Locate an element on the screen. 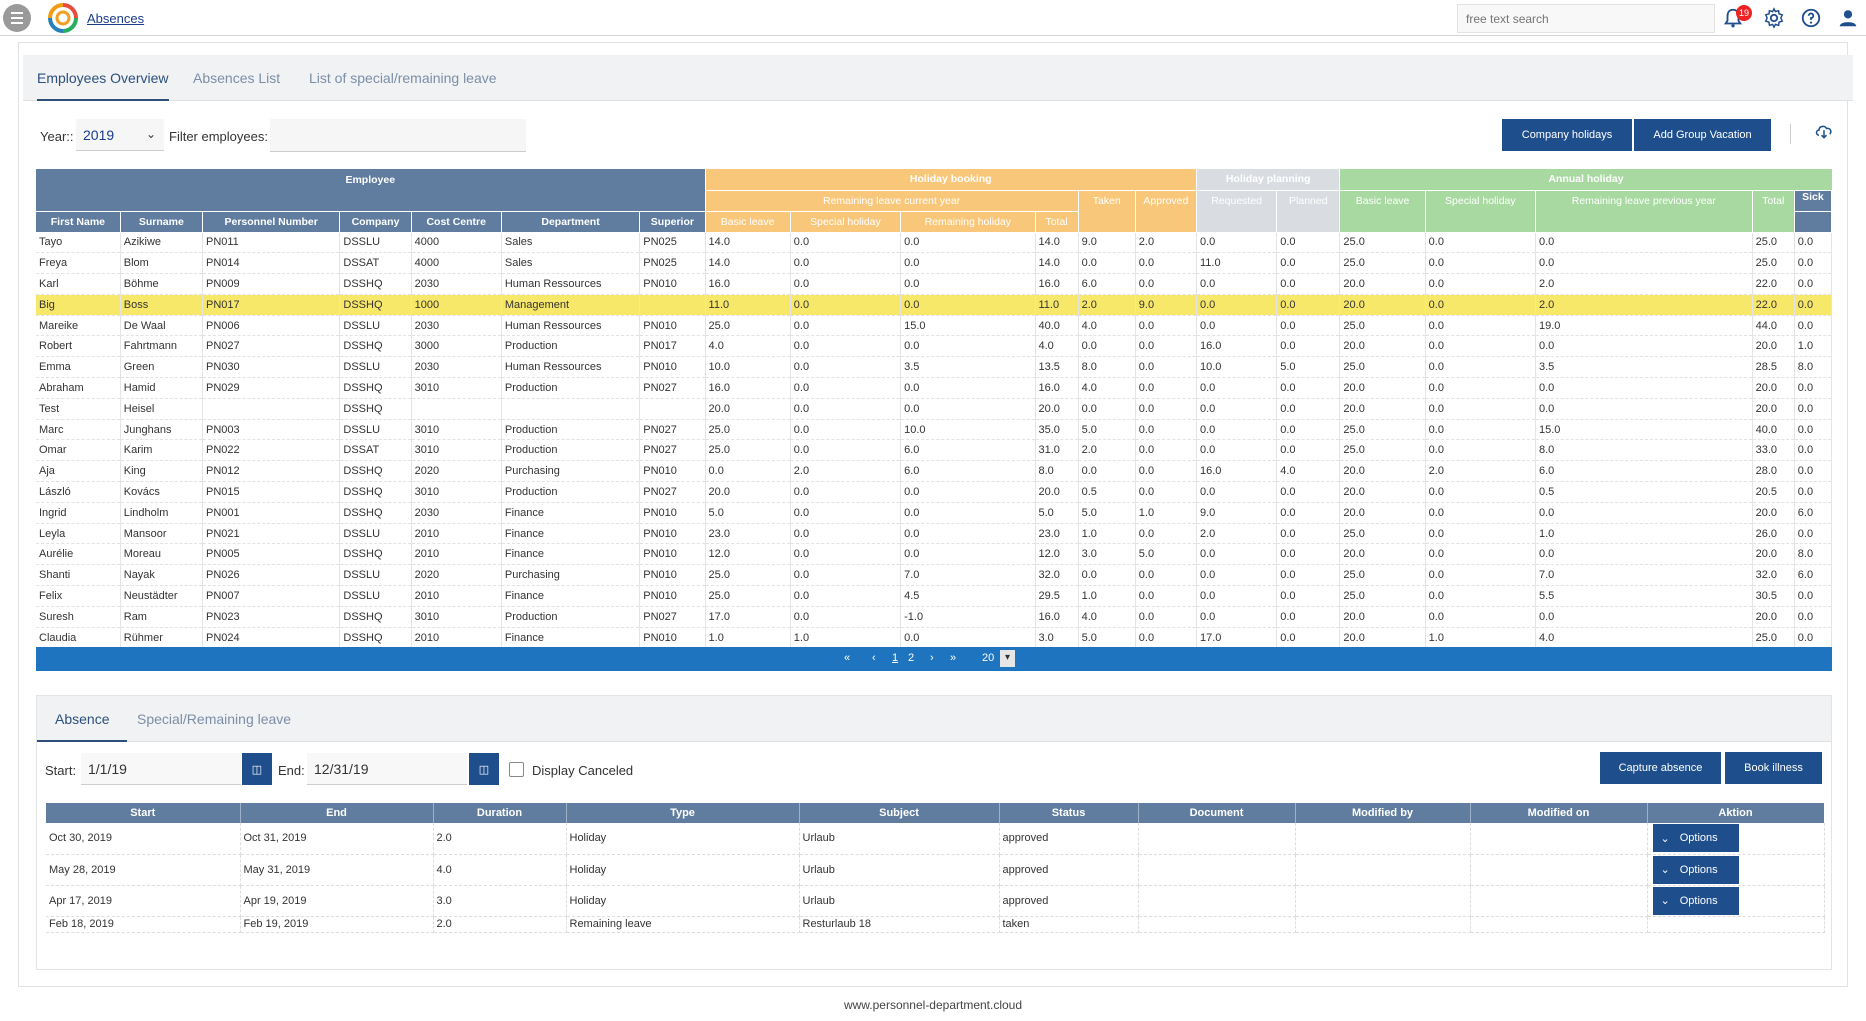 This screenshot has width=1866, height=1021. cell-annual-total: 22.0 is located at coordinates (1773, 284).